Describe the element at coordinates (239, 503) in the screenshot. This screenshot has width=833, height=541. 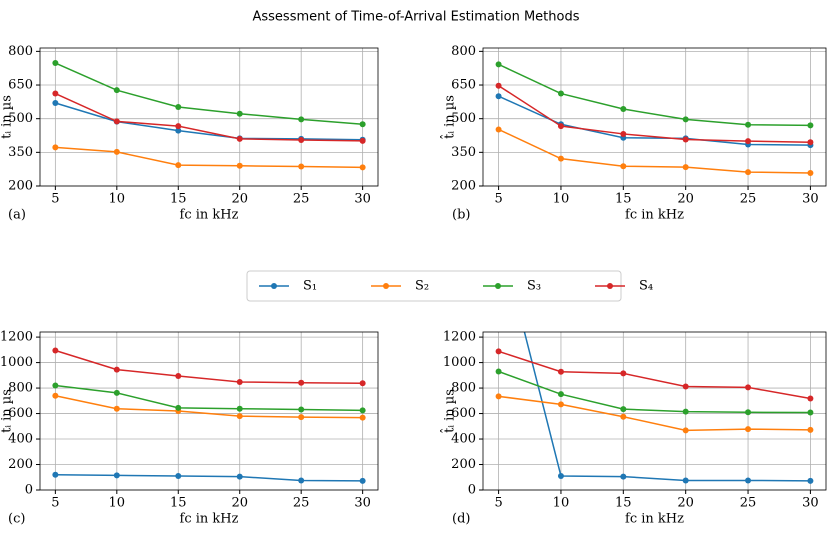
I see `x-tick-label: 20` at that location.